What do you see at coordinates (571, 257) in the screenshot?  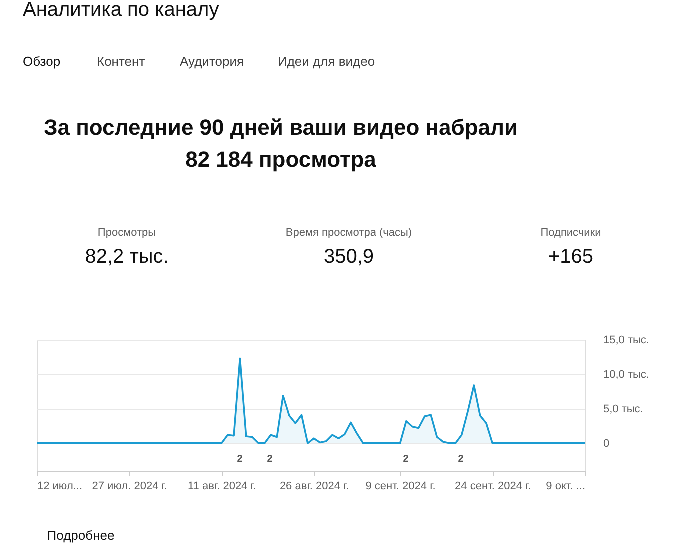 I see `text: +165` at bounding box center [571, 257].